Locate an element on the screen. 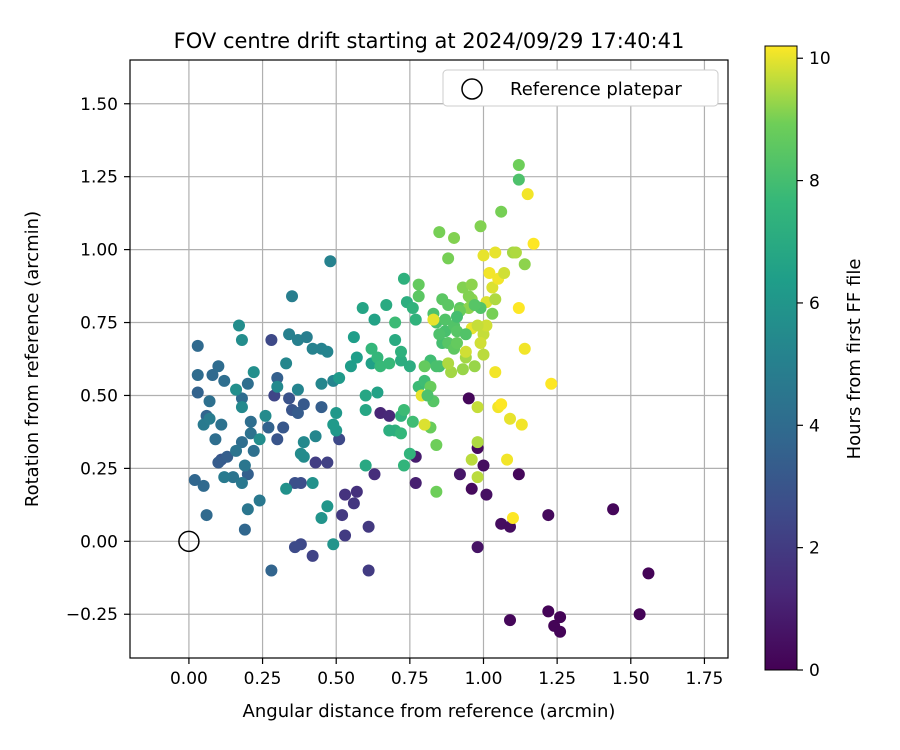  y-tick-label: 1.25 is located at coordinates (99, 178).